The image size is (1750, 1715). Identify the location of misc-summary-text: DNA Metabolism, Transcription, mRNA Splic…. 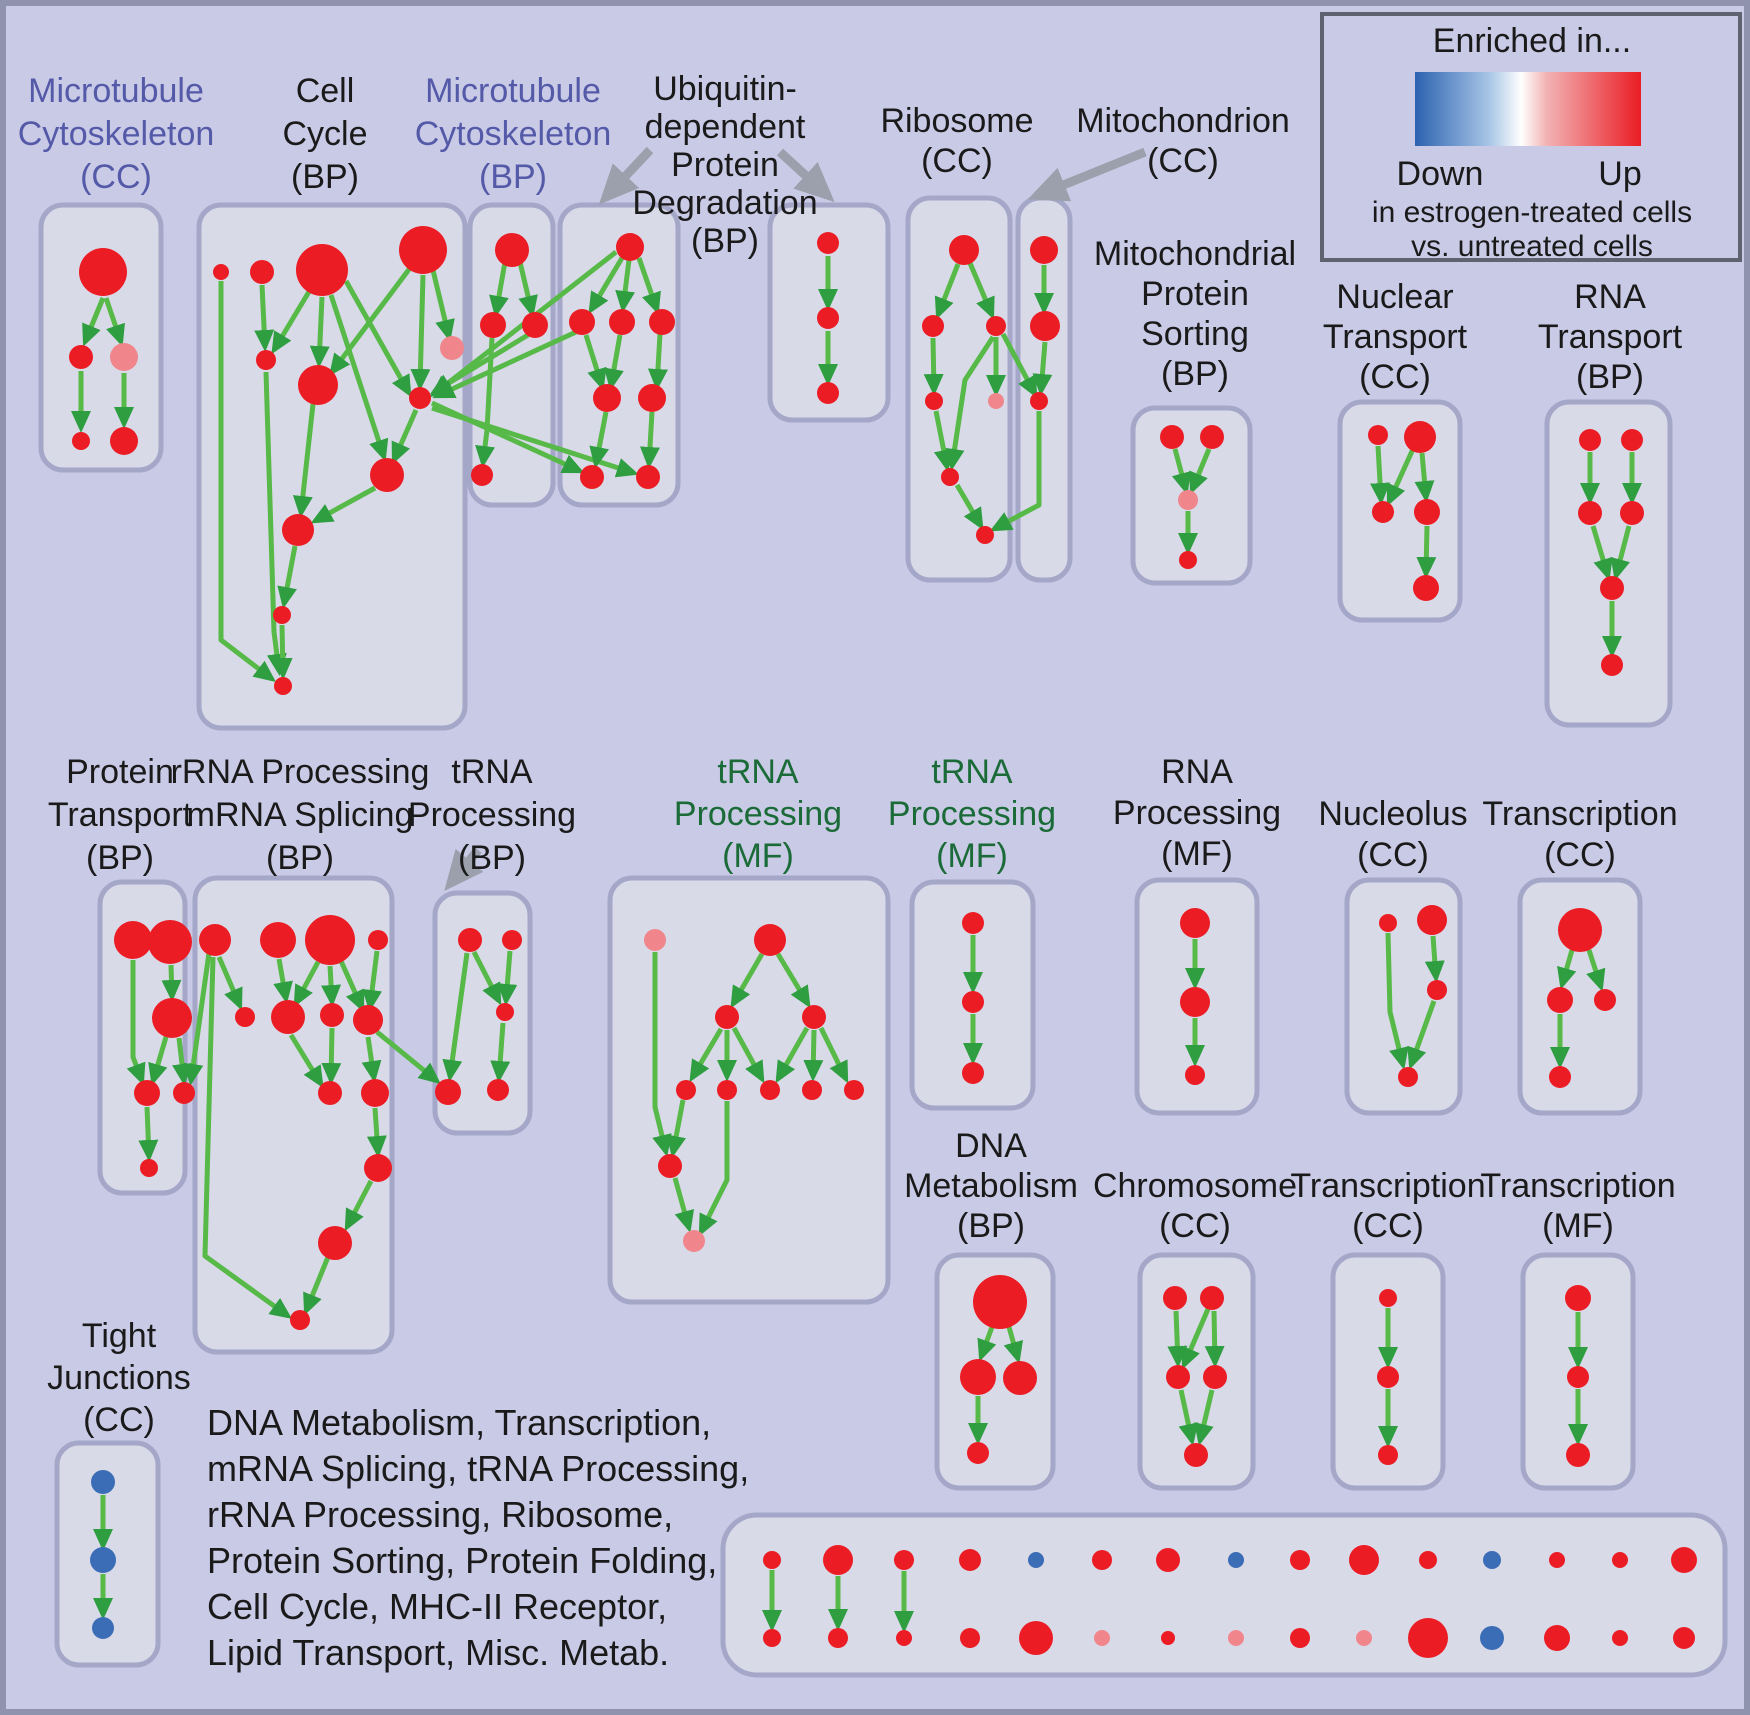
(478, 1537).